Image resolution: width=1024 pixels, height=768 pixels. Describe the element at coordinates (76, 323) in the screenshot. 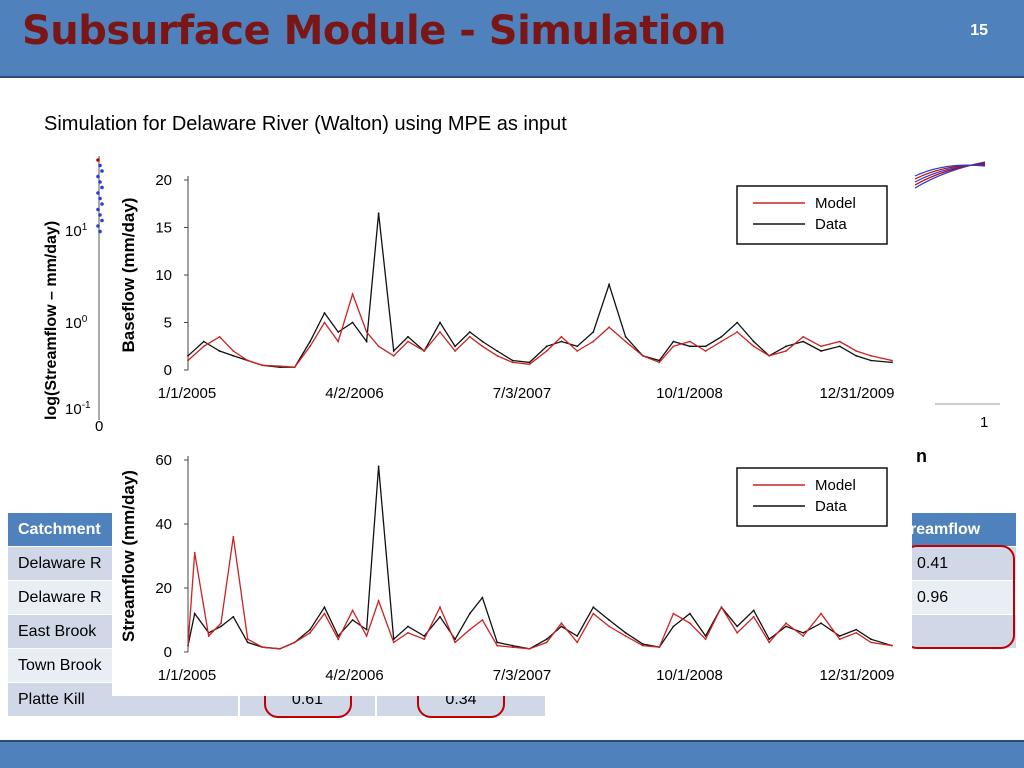

I see `log-tick-0: 100` at that location.